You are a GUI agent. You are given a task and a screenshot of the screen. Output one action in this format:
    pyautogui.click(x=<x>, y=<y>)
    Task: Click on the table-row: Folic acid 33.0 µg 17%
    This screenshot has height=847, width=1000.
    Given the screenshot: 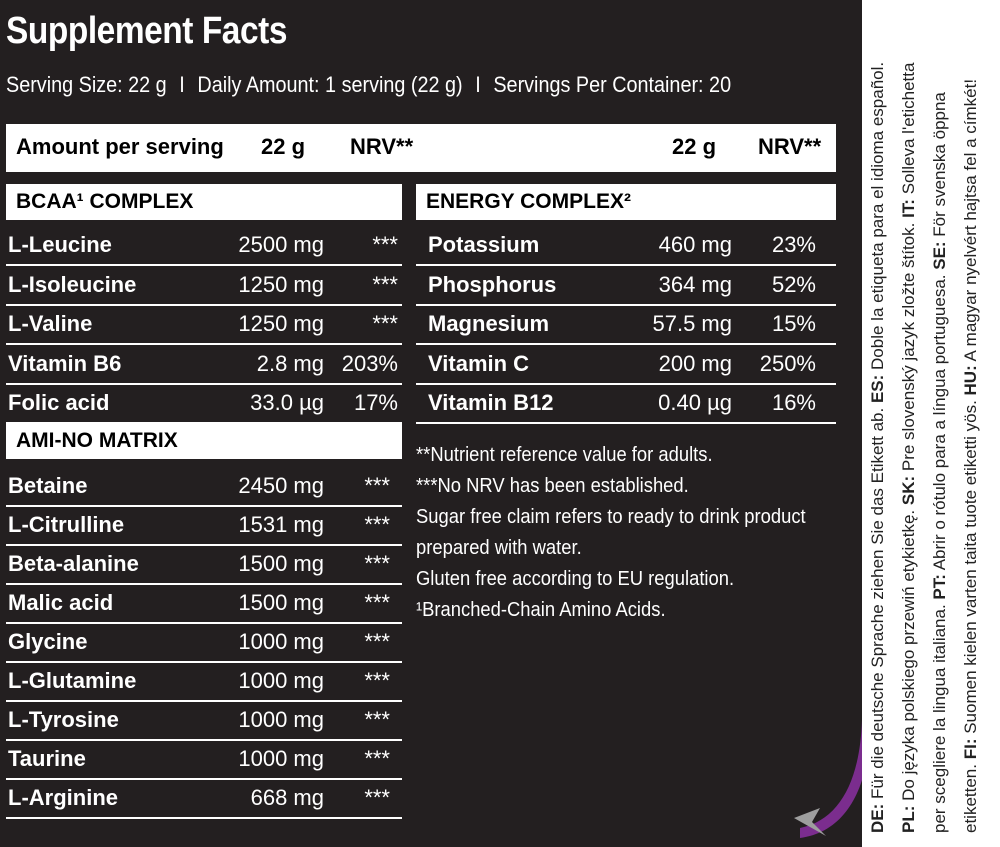 What is the action you would take?
    pyautogui.click(x=204, y=403)
    